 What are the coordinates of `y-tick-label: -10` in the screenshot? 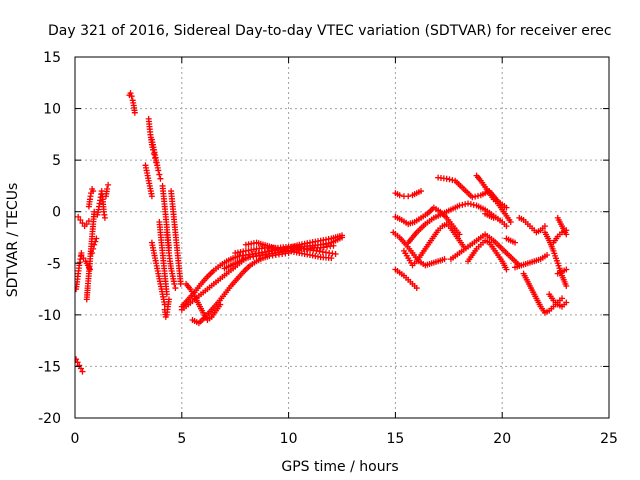 It's located at (49, 316).